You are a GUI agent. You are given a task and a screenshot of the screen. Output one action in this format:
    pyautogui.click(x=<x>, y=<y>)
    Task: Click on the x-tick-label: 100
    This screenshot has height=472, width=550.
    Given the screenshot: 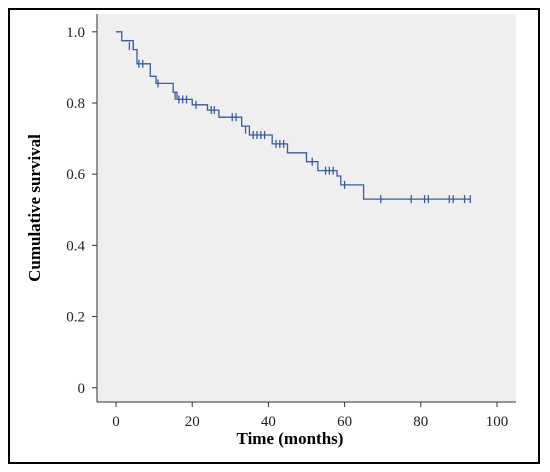 What is the action you would take?
    pyautogui.click(x=497, y=422)
    